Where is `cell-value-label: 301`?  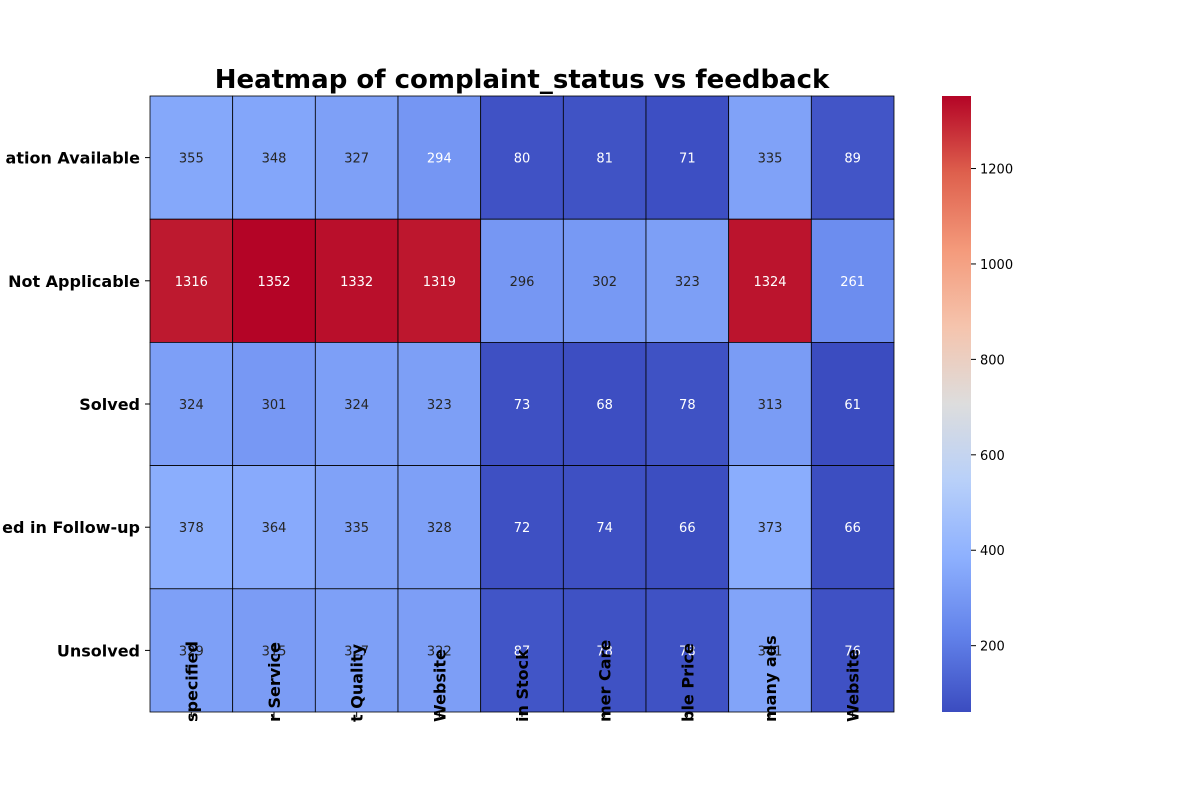
cell-value-label: 301 is located at coordinates (274, 405).